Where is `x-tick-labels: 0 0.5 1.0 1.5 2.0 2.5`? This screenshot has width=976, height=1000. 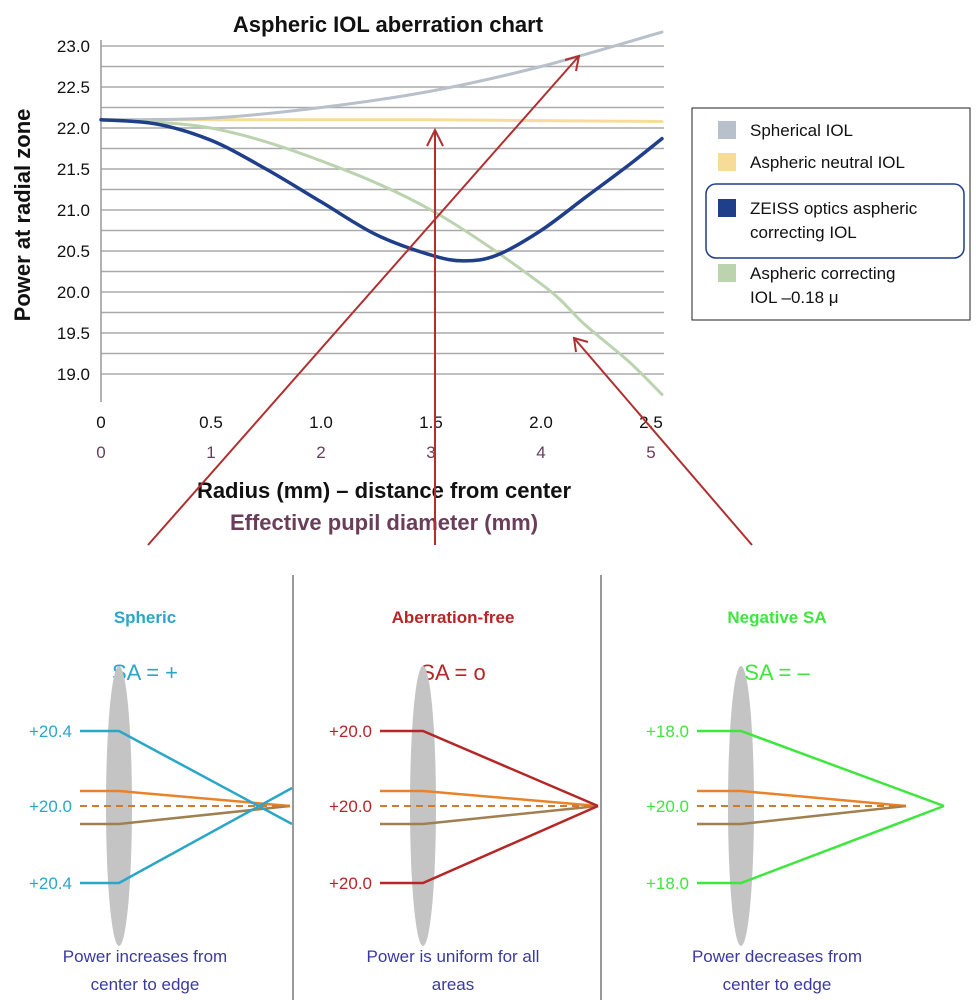 x-tick-labels: 0 0.5 1.0 1.5 2.0 2.5 is located at coordinates (379, 422).